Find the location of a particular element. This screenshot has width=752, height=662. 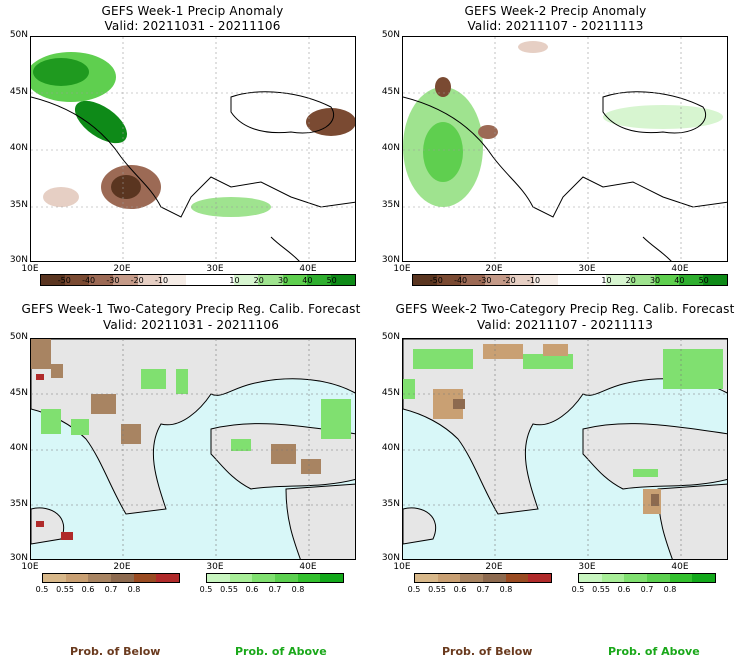

panel-valid-dates: Valid: 20211031 - 20211106 is located at coordinates (192, 26).